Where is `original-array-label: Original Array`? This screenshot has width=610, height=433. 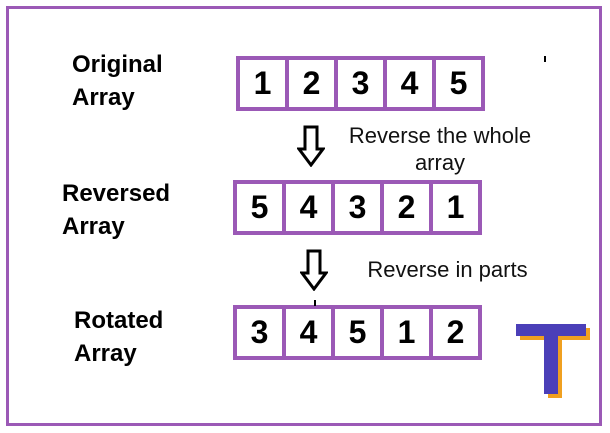 original-array-label: Original Array is located at coordinates (117, 81).